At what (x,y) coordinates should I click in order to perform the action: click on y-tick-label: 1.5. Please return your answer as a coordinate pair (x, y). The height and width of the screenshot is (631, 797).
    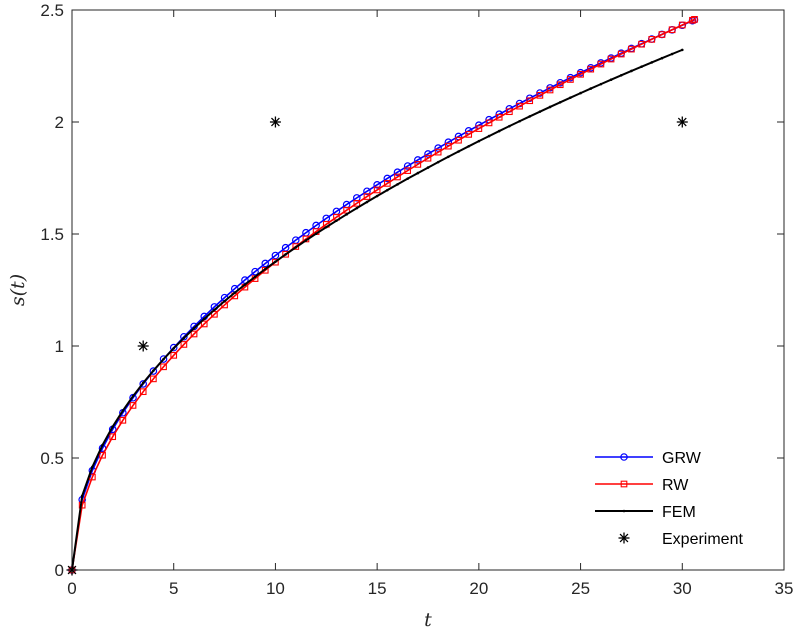
    Looking at the image, I should click on (52, 234).